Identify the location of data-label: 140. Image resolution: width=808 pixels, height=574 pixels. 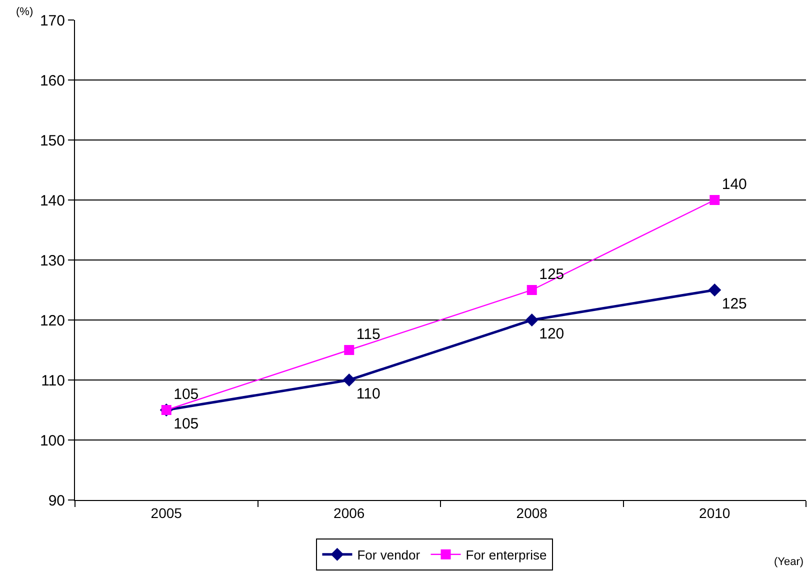
(734, 184).